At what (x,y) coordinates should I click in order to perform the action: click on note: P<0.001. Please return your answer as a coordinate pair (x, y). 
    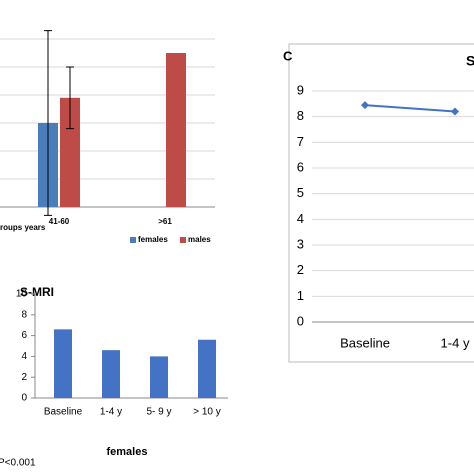
    Looking at the image, I should click on (18, 463).